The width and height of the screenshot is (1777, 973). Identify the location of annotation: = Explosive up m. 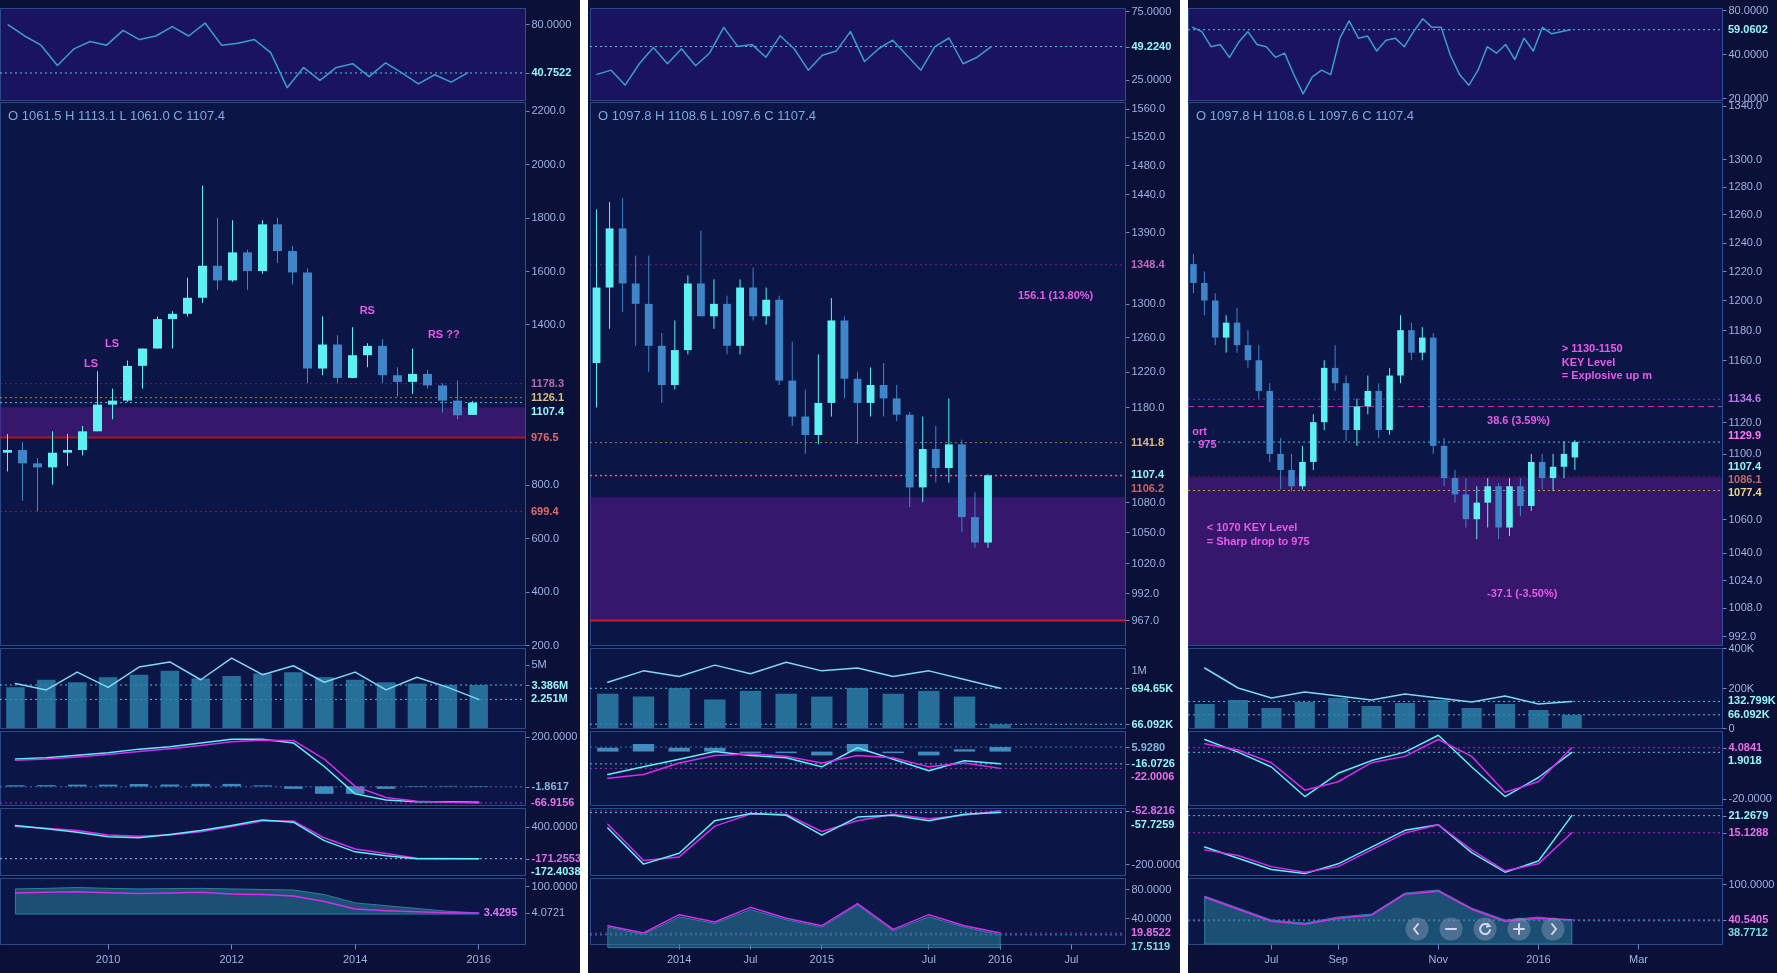
(1607, 375).